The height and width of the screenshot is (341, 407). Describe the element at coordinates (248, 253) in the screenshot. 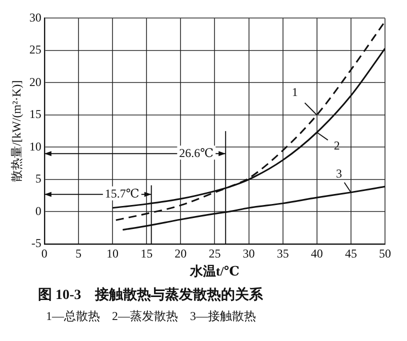

I see `x-tick-label: 30` at that location.